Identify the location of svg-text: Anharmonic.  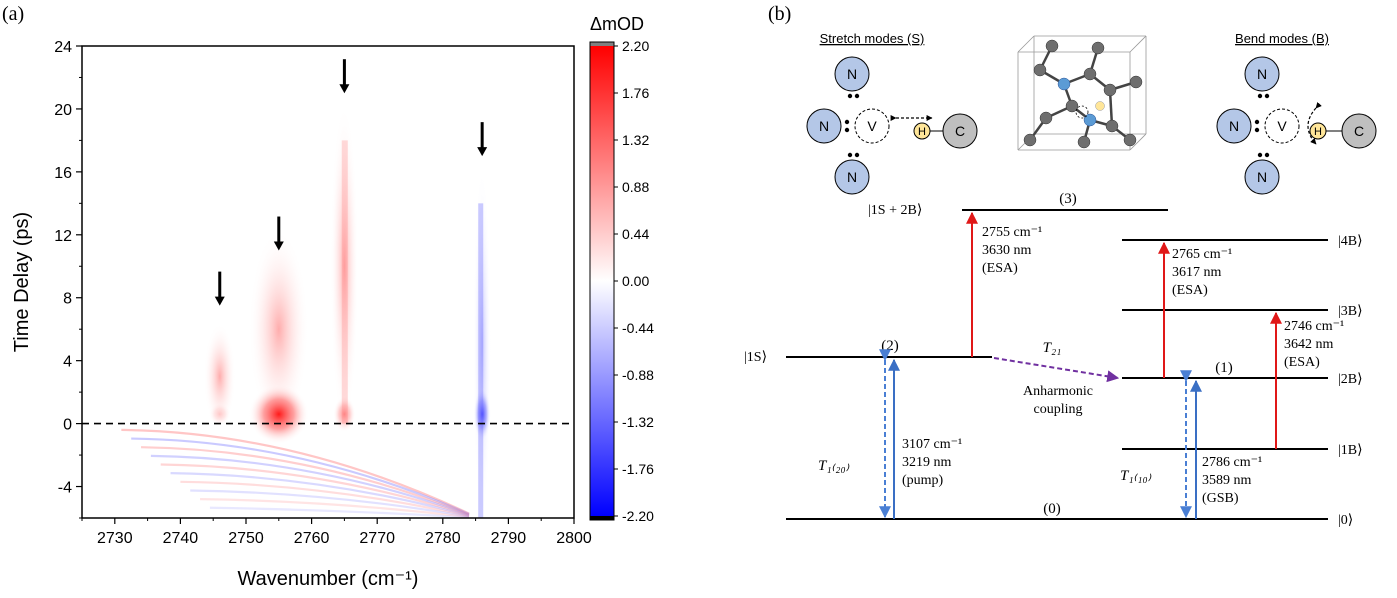
(1058, 391).